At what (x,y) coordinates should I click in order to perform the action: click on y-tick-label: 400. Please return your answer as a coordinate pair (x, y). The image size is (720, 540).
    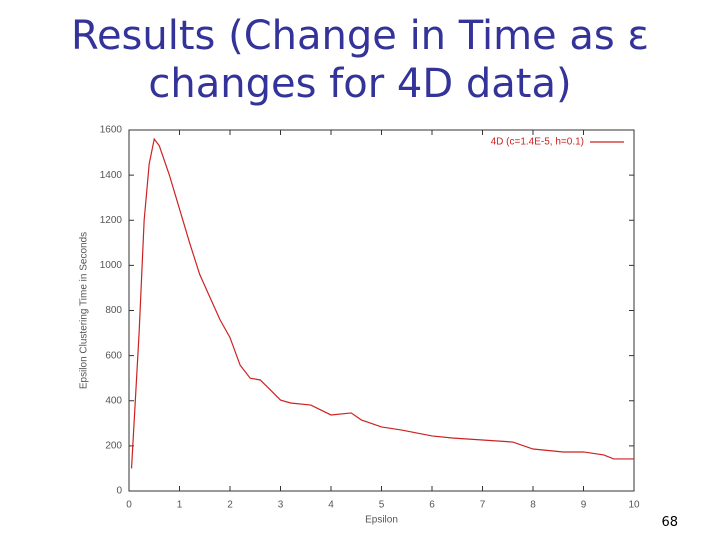
    Looking at the image, I should click on (113, 400).